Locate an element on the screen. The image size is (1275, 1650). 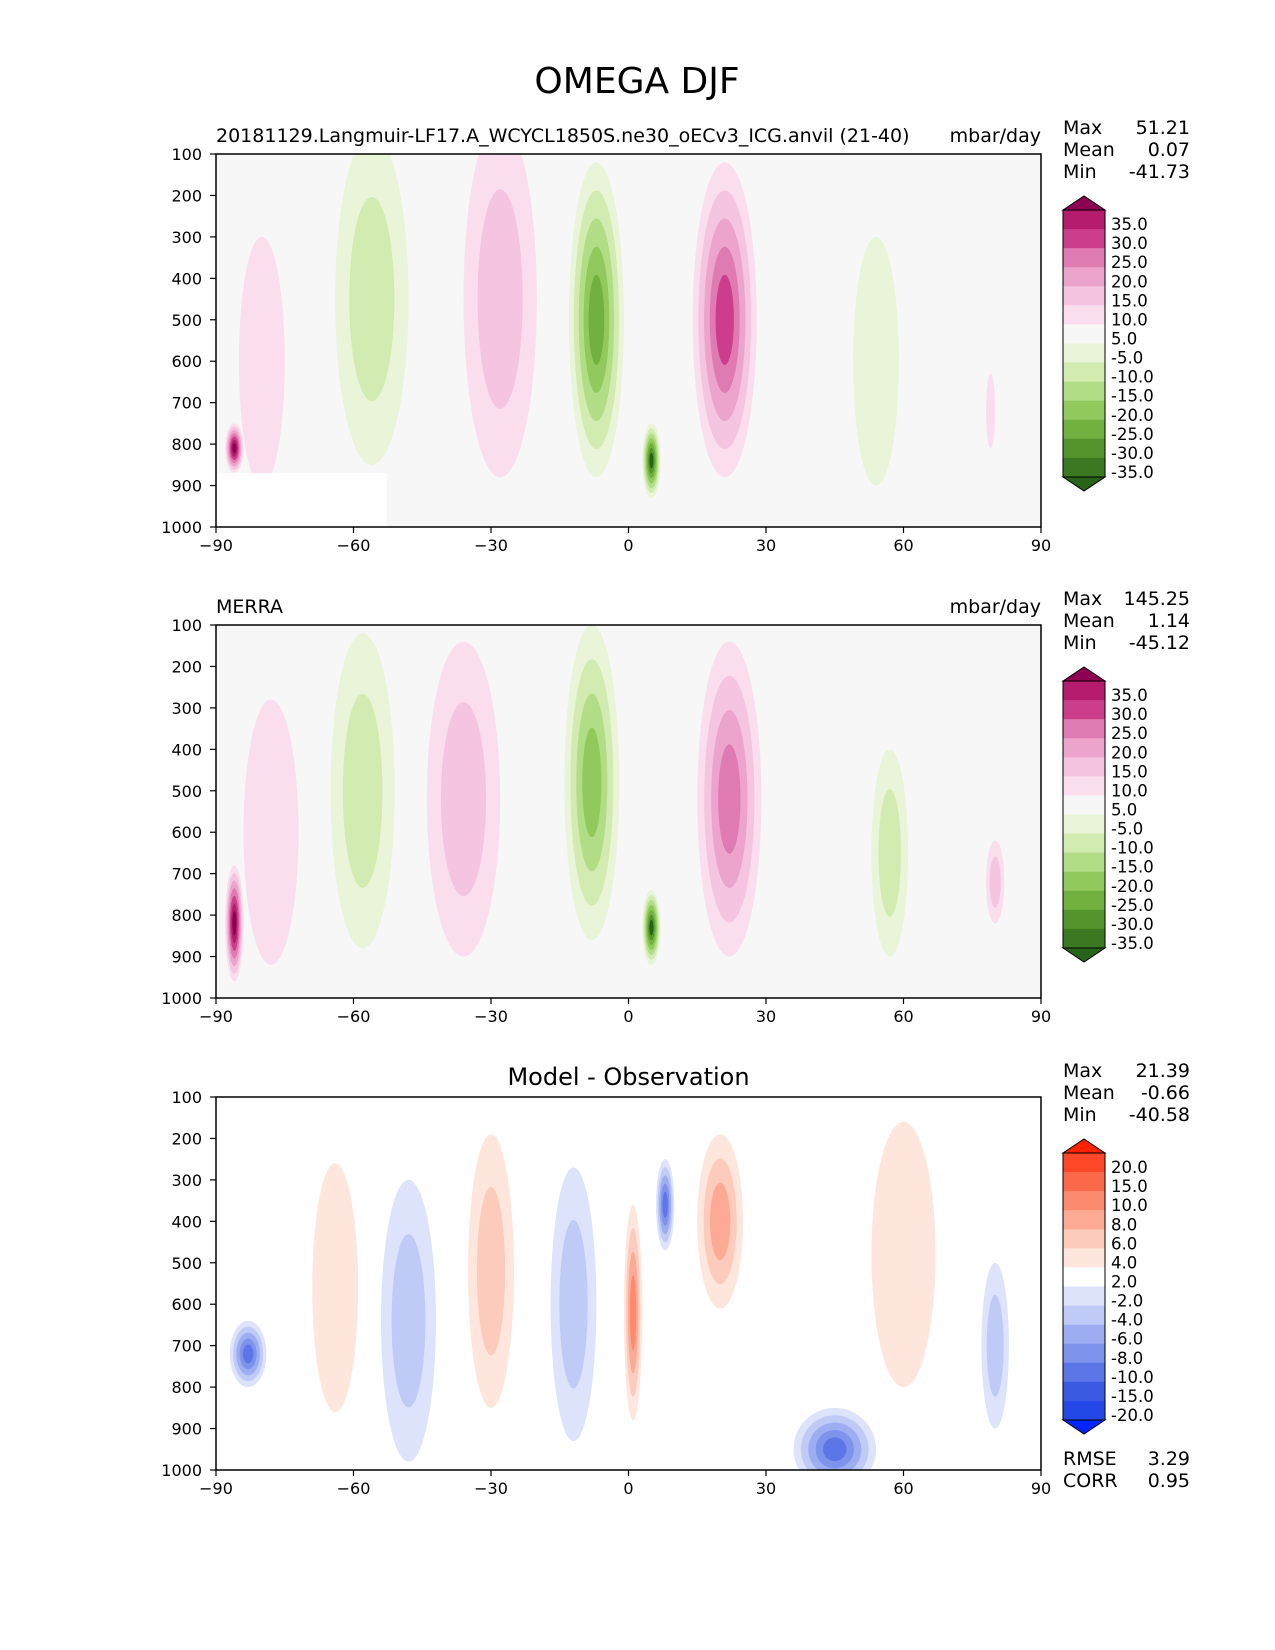
colorbar-label: -35.0 is located at coordinates (1132, 943).